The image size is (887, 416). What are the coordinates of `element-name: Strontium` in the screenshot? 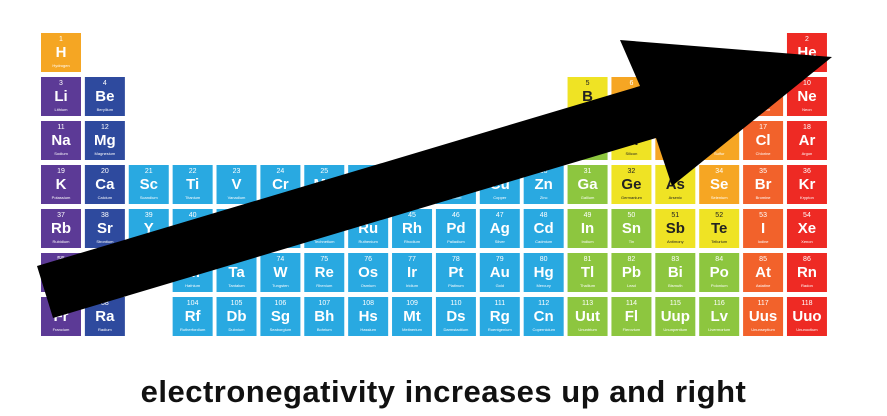 It's located at (105, 241).